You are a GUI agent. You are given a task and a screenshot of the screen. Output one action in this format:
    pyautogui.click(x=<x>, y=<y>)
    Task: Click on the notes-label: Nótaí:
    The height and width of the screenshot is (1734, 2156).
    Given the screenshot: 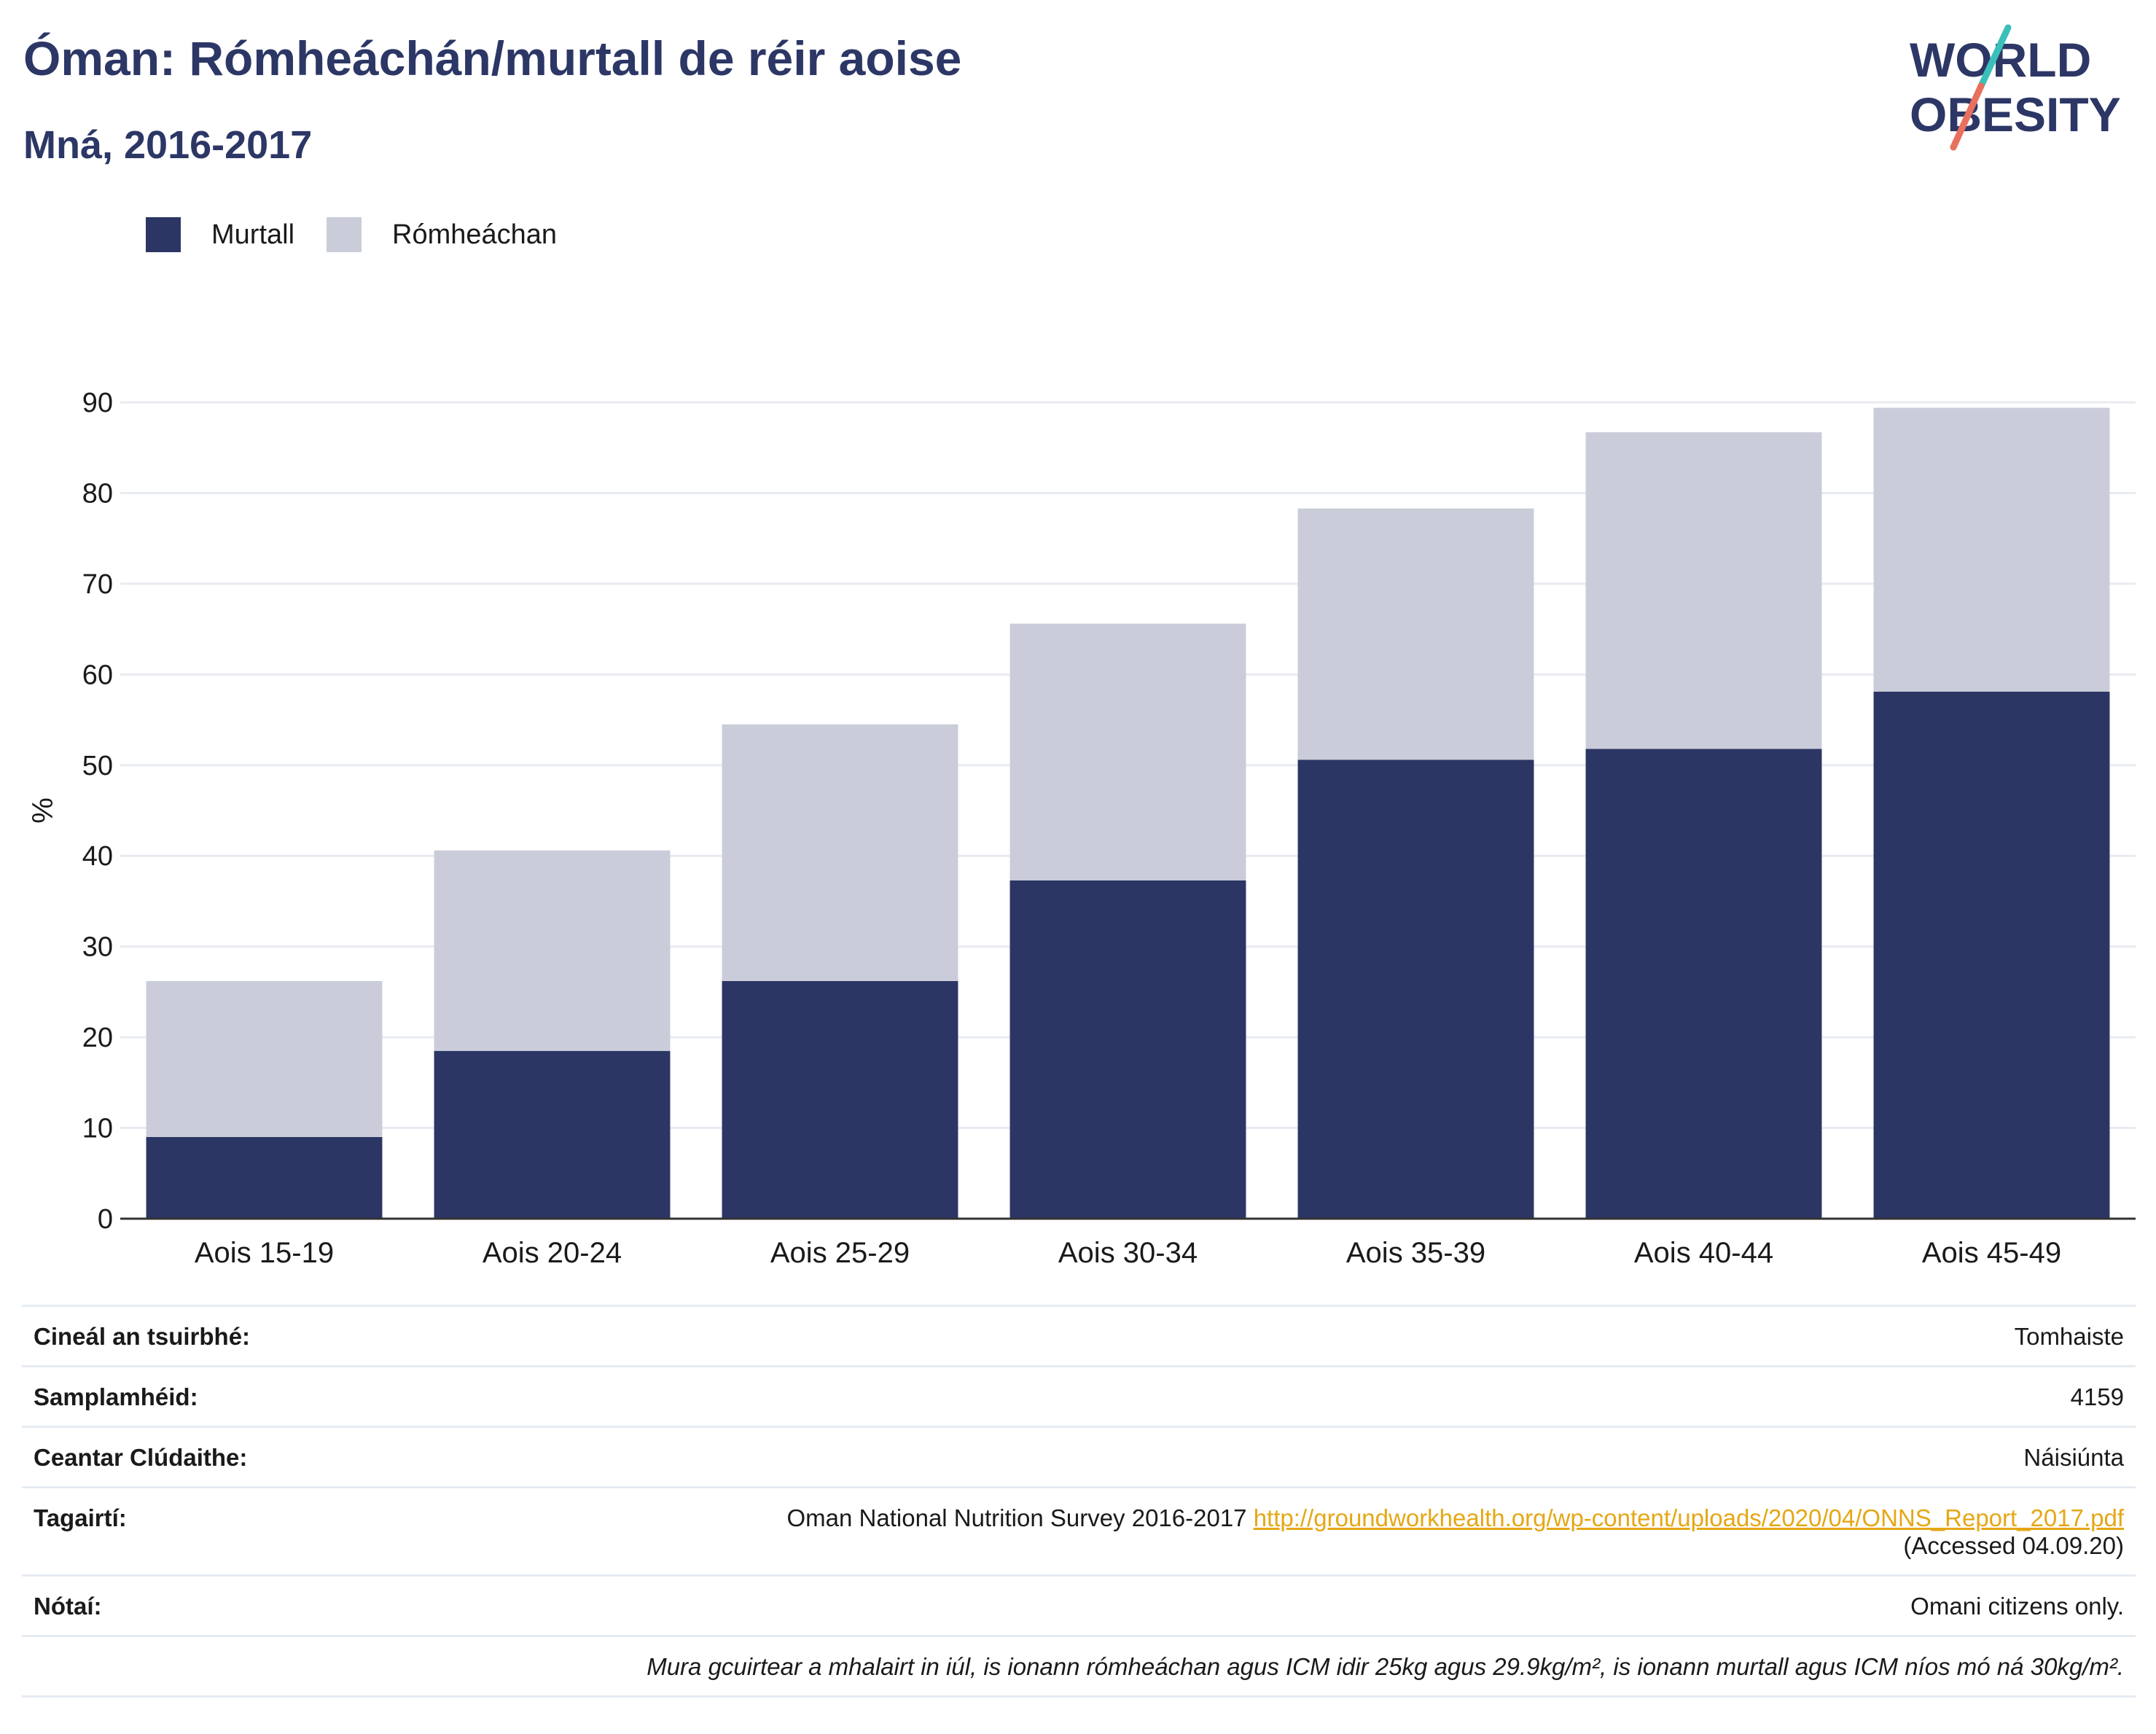 What is the action you would take?
    pyautogui.click(x=68, y=1607)
    